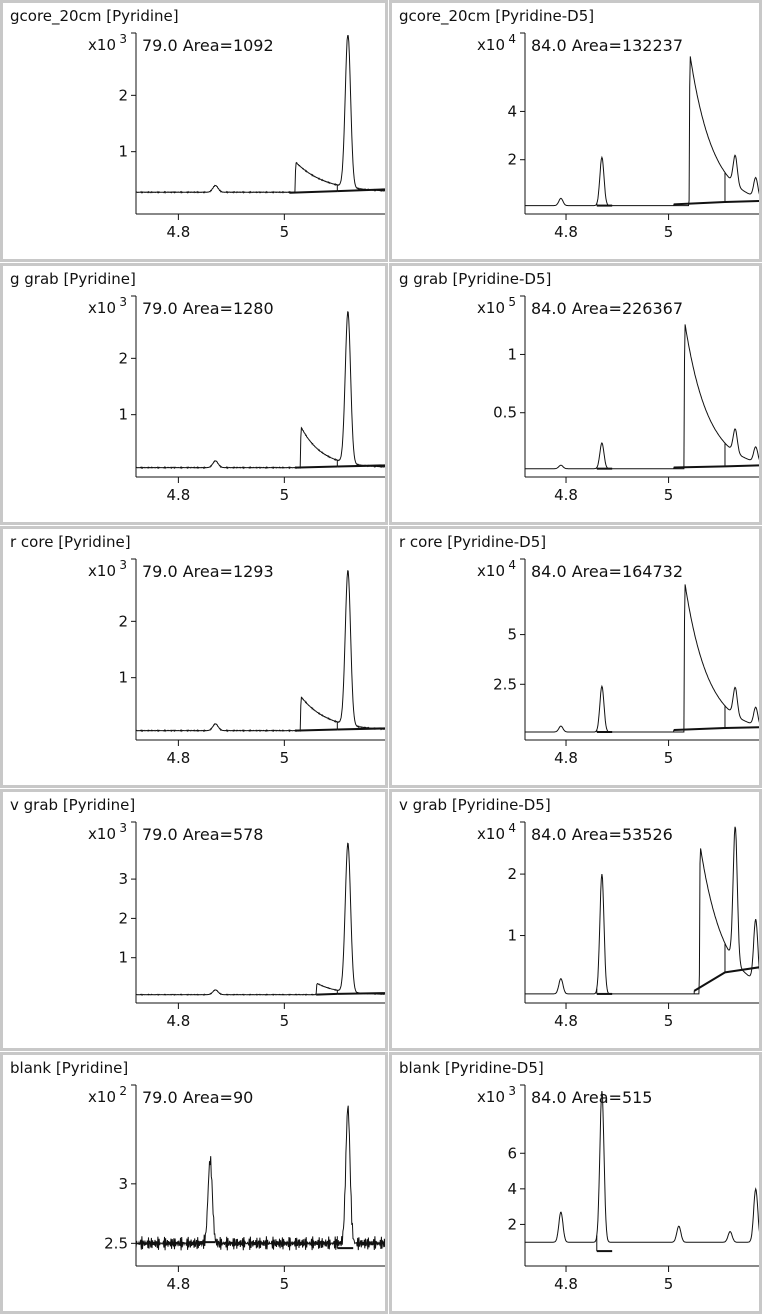 The width and height of the screenshot is (763, 1314). What do you see at coordinates (512, 635) in the screenshot?
I see `y-tick-label: 5` at bounding box center [512, 635].